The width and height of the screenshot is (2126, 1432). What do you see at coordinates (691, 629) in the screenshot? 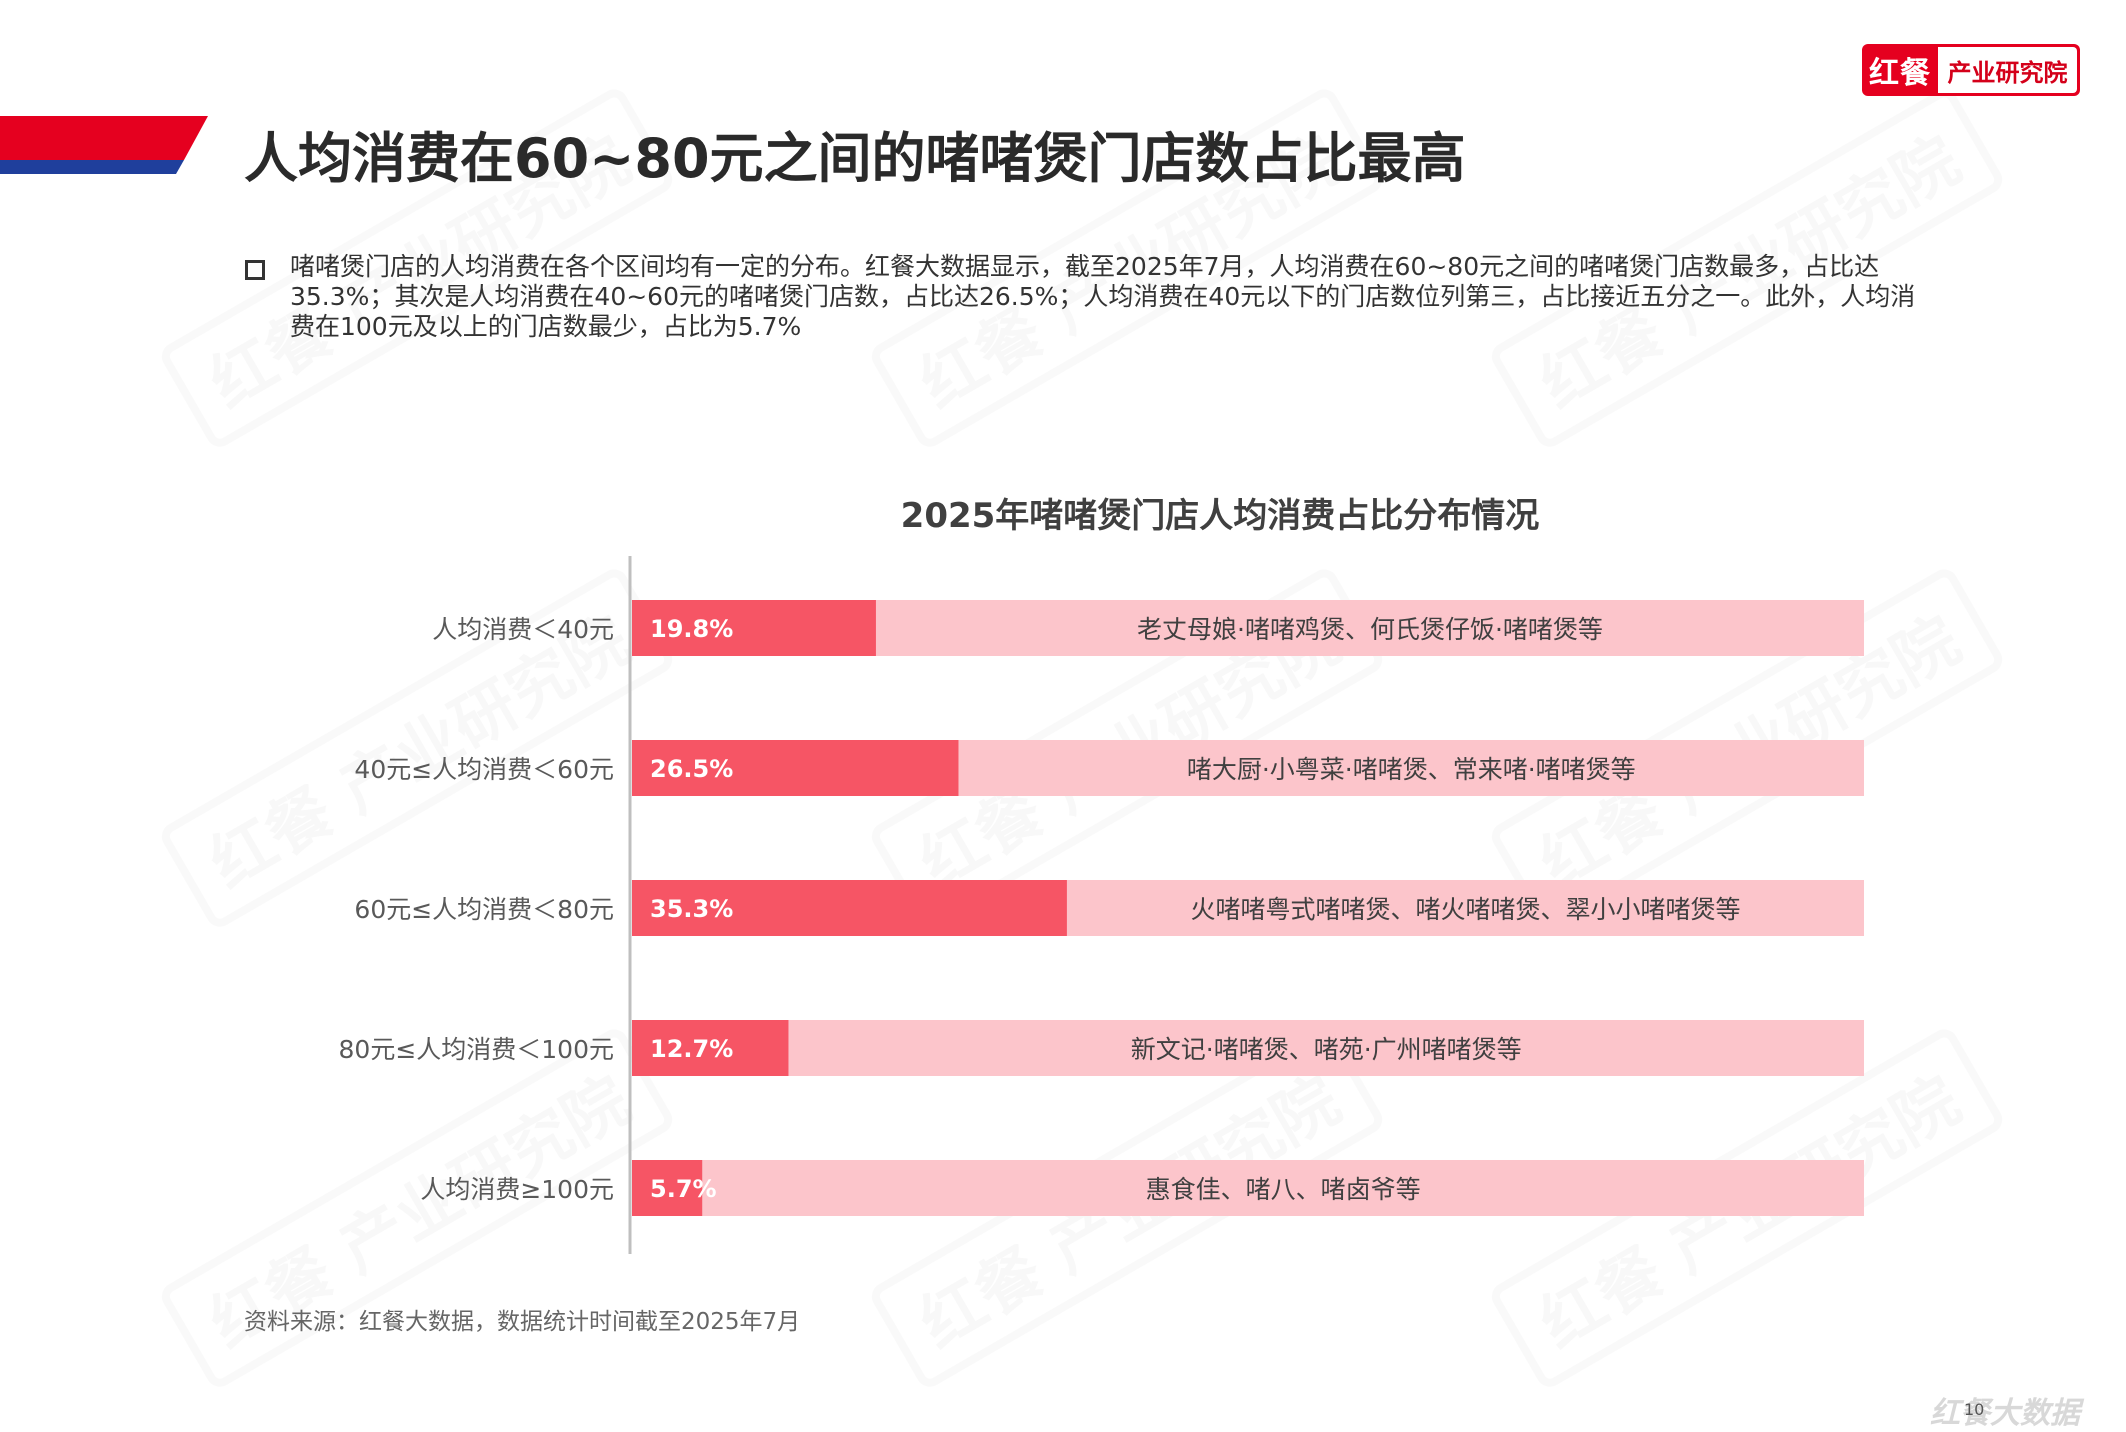
I see `data-label: 19.8%` at bounding box center [691, 629].